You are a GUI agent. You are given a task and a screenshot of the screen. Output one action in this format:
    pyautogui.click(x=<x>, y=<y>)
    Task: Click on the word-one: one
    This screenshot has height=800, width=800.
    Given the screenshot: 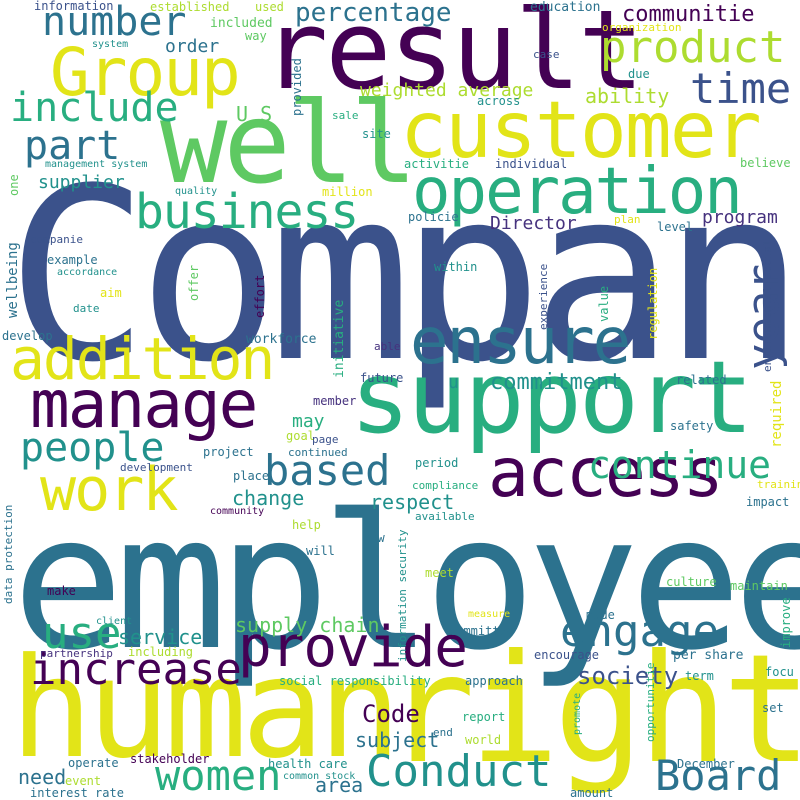 What is the action you would take?
    pyautogui.click(x=14, y=185)
    